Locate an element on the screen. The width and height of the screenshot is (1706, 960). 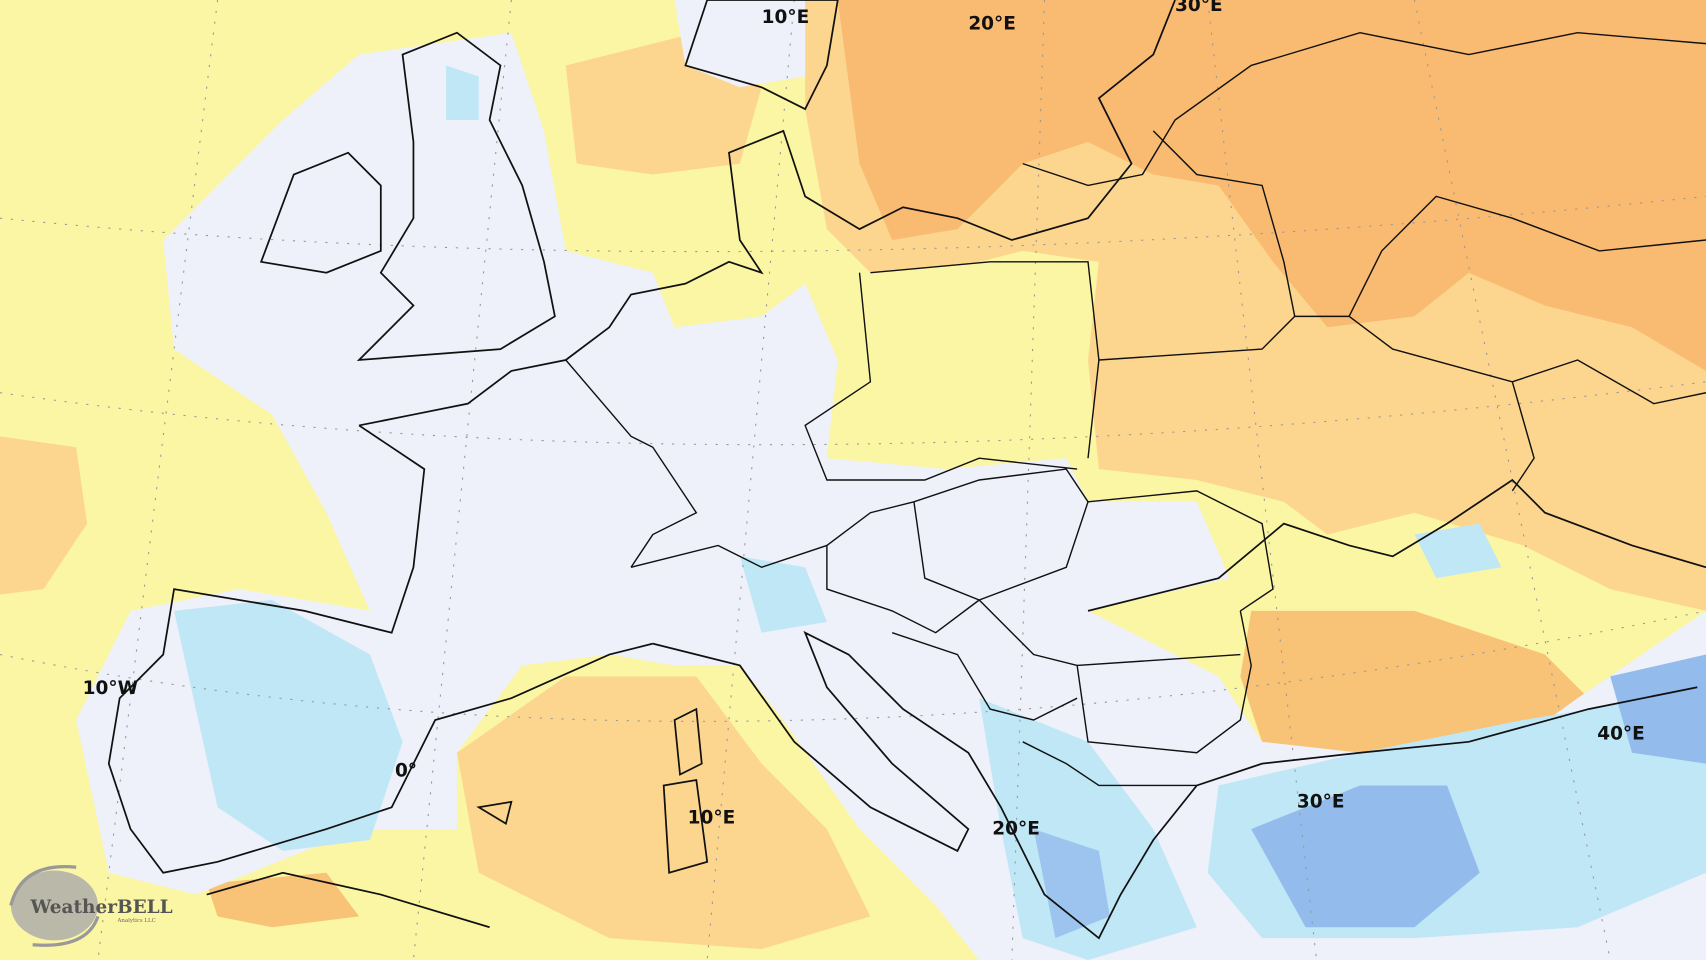
label-30e-bottom: 30°E is located at coordinates (1321, 801).